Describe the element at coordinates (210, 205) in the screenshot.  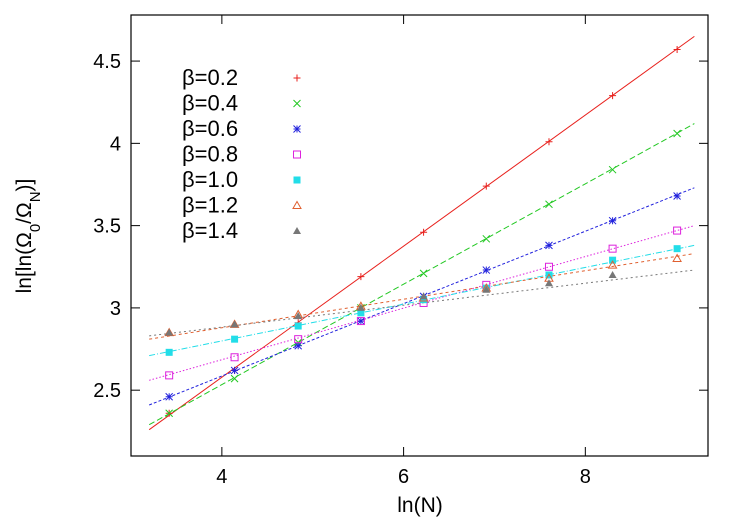
I see `legend-label: β=1.2` at that location.